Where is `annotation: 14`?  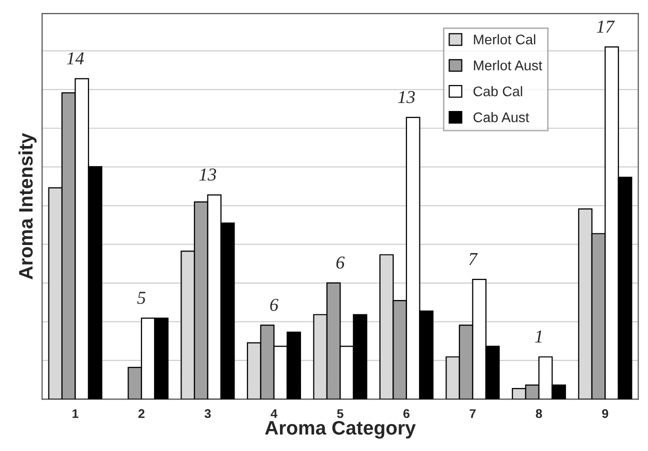 annotation: 14 is located at coordinates (75, 58).